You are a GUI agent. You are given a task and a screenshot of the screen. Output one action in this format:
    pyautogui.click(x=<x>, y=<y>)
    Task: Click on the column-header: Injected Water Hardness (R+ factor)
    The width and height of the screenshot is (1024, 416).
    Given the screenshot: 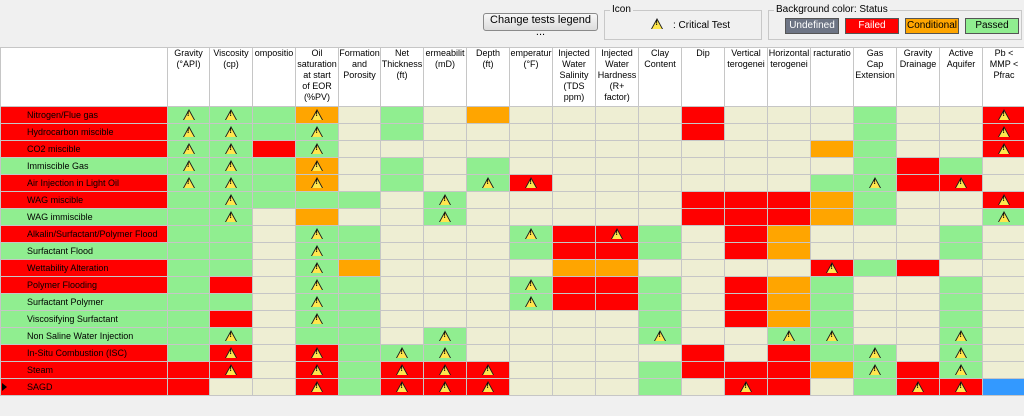 What is the action you would take?
    pyautogui.click(x=617, y=77)
    